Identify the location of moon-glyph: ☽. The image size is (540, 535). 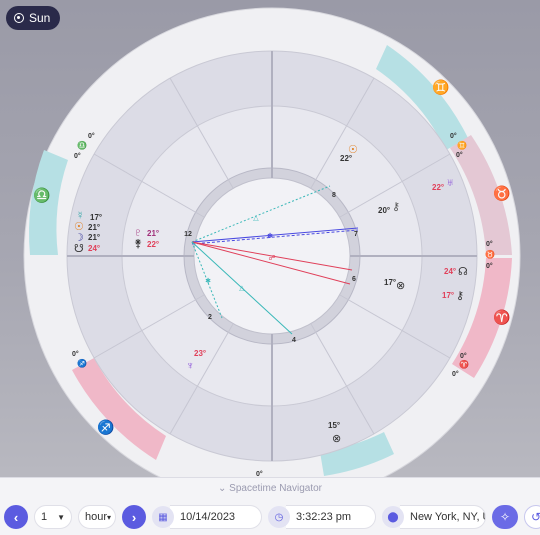
(79, 238).